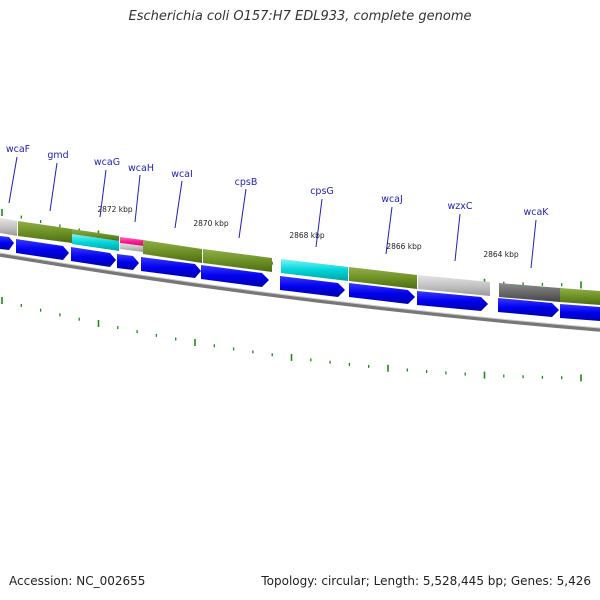  I want to click on gene-label-gmd: gmd, so click(57, 155).